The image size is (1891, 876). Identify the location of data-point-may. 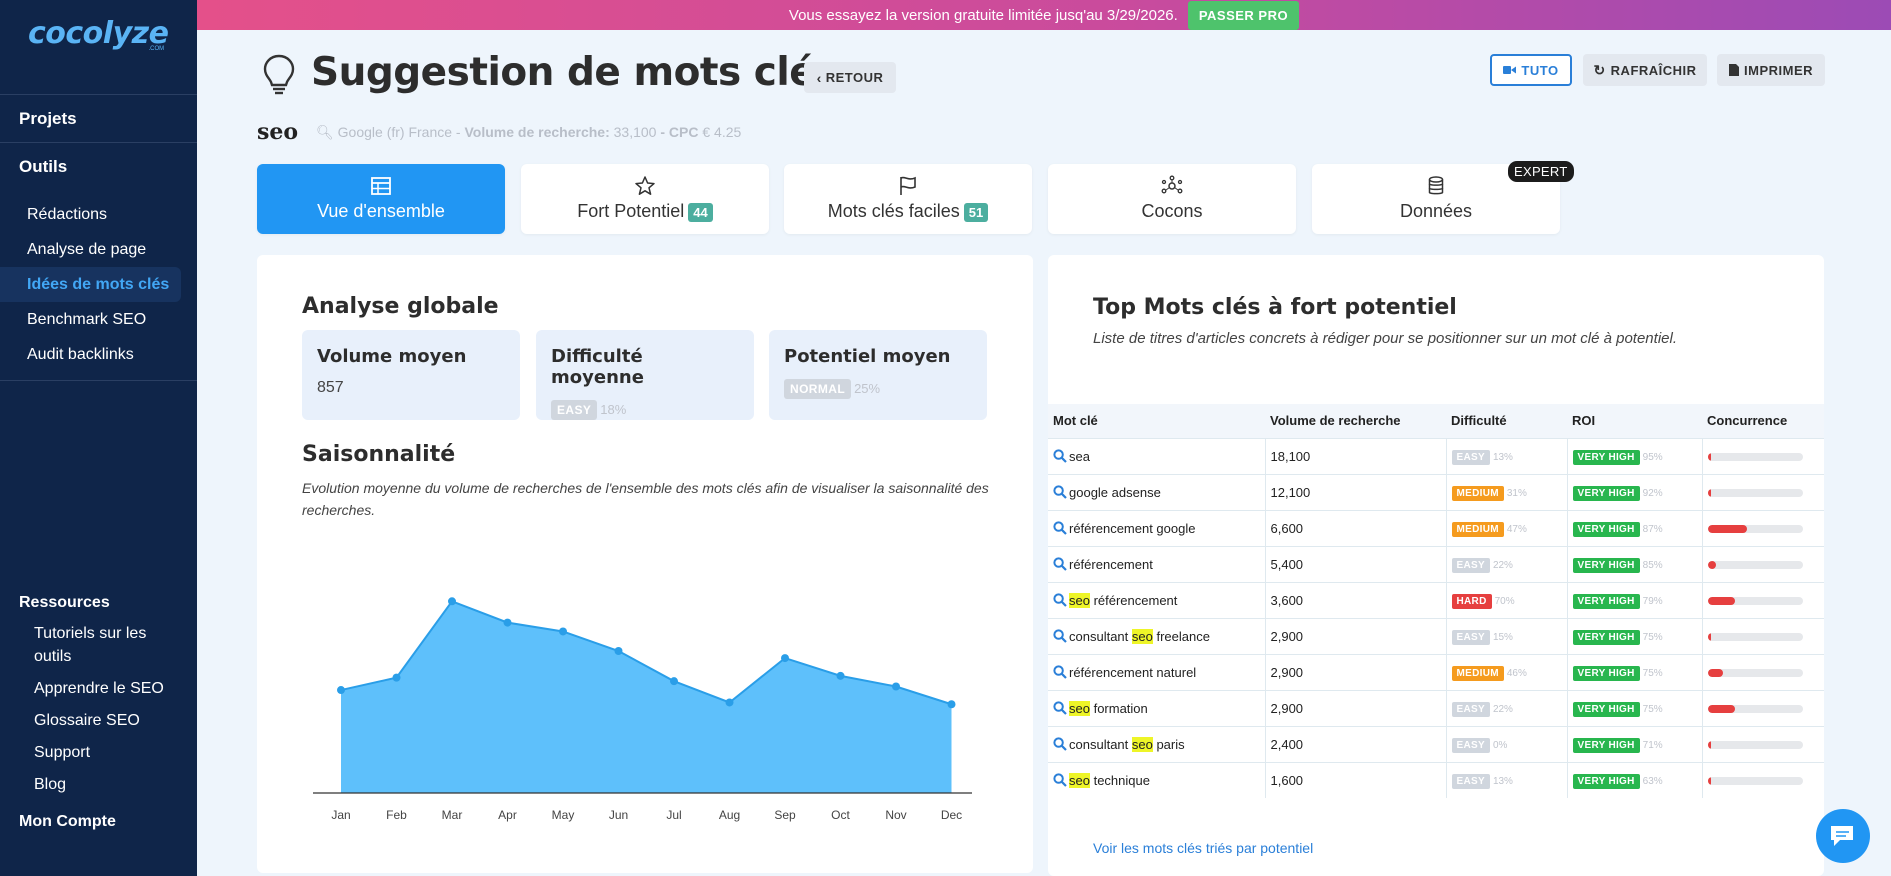
(563, 631).